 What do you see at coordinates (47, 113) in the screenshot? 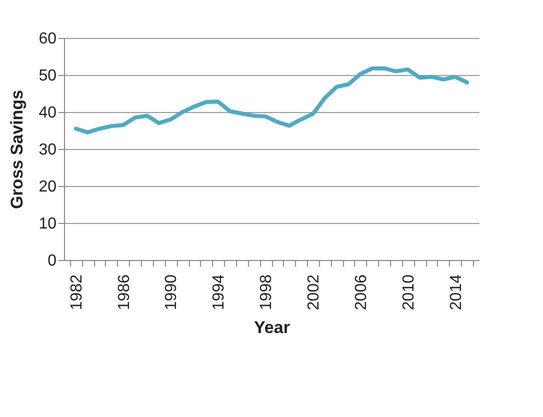
I see `y-tick-label: 40` at bounding box center [47, 113].